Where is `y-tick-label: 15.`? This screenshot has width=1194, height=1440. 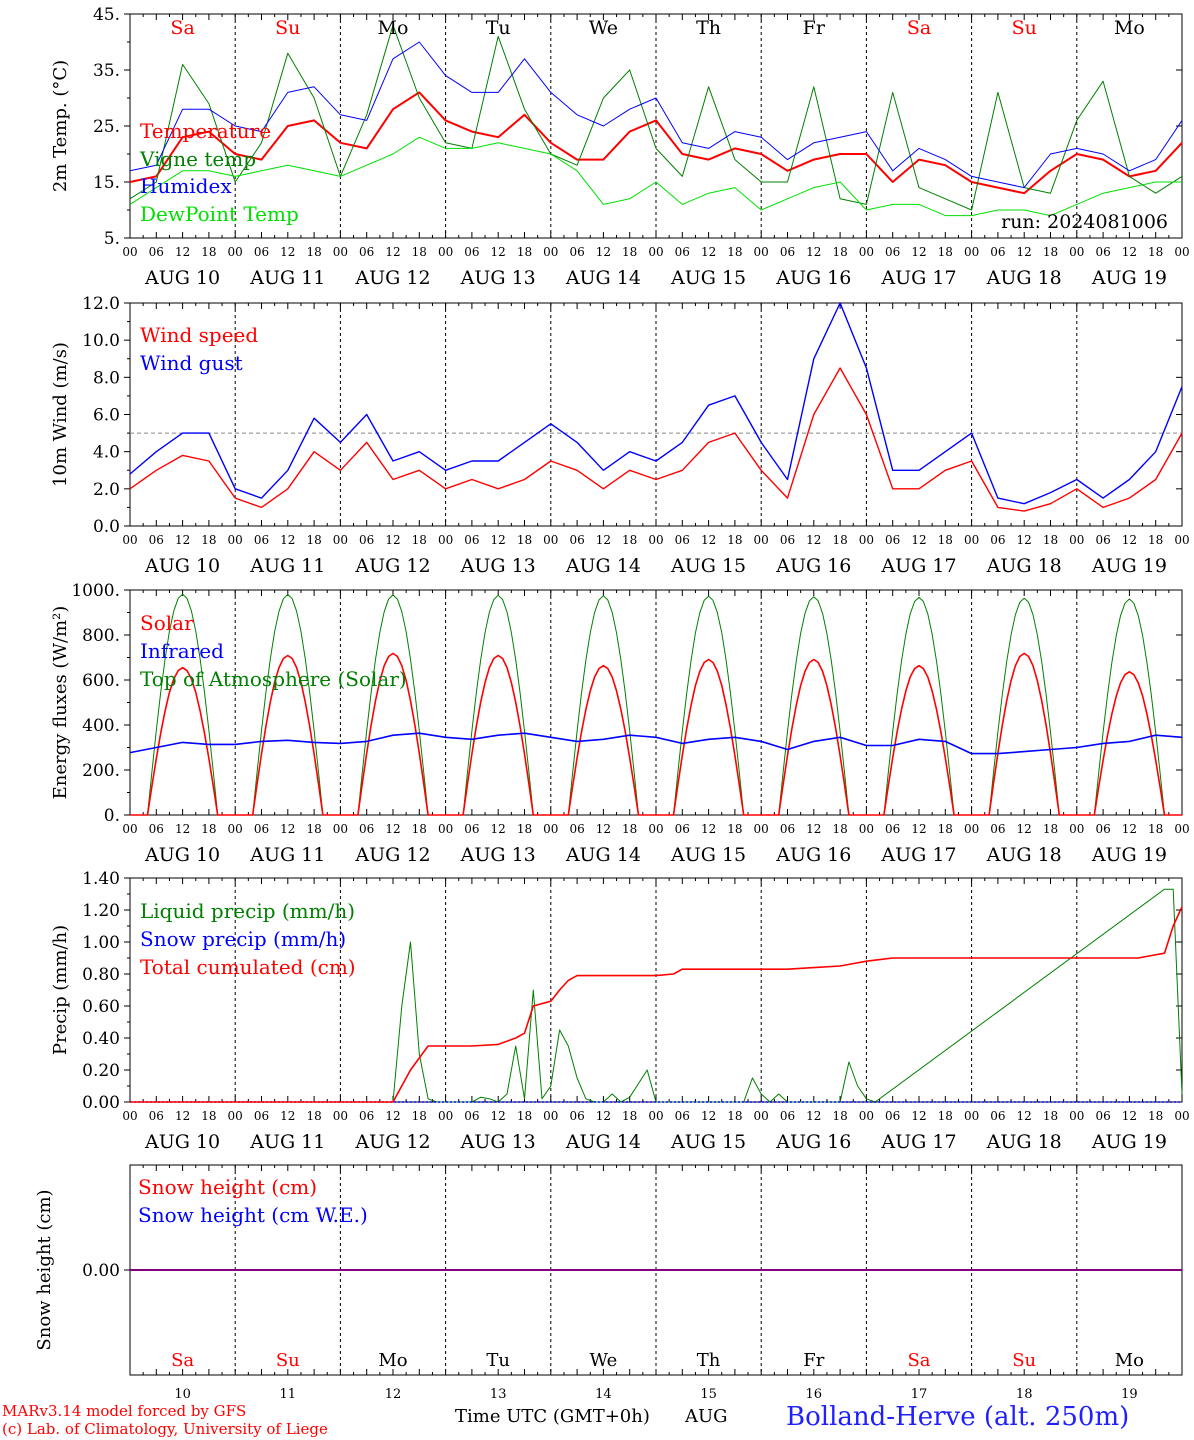
y-tick-label: 15. is located at coordinates (106, 183).